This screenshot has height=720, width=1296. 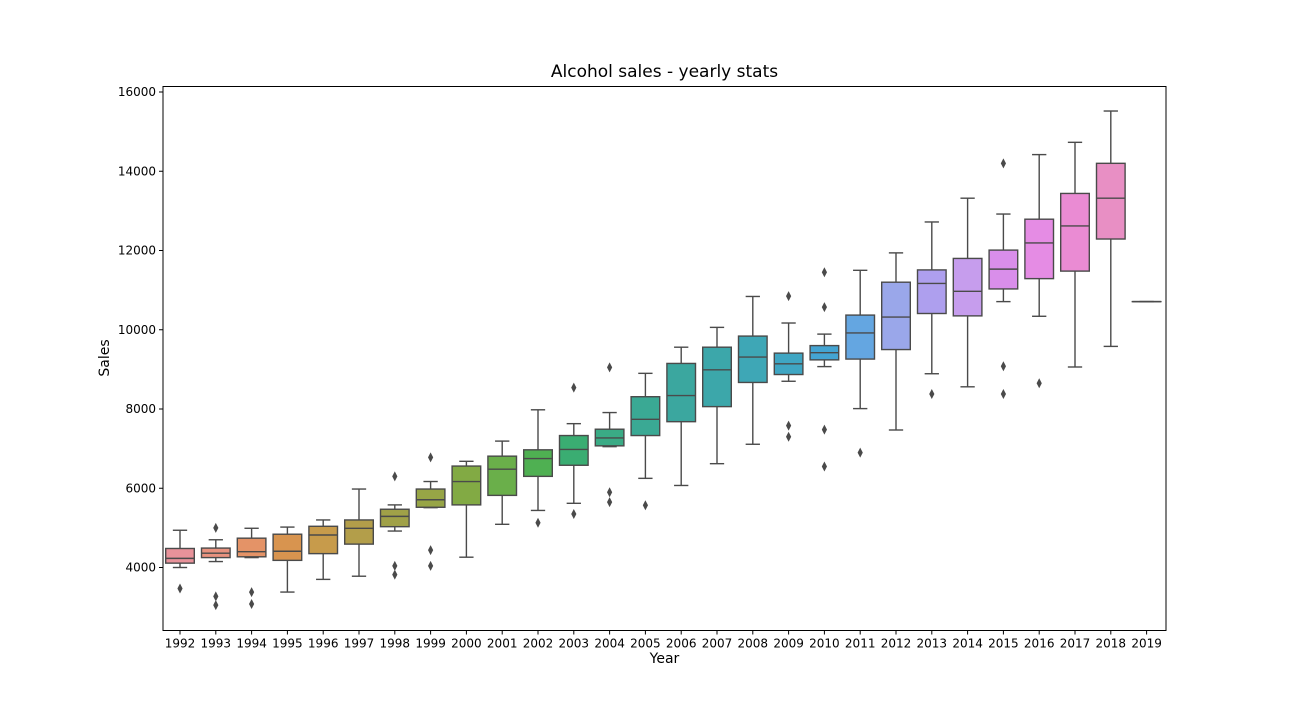 I want to click on box-2010, so click(x=824, y=369).